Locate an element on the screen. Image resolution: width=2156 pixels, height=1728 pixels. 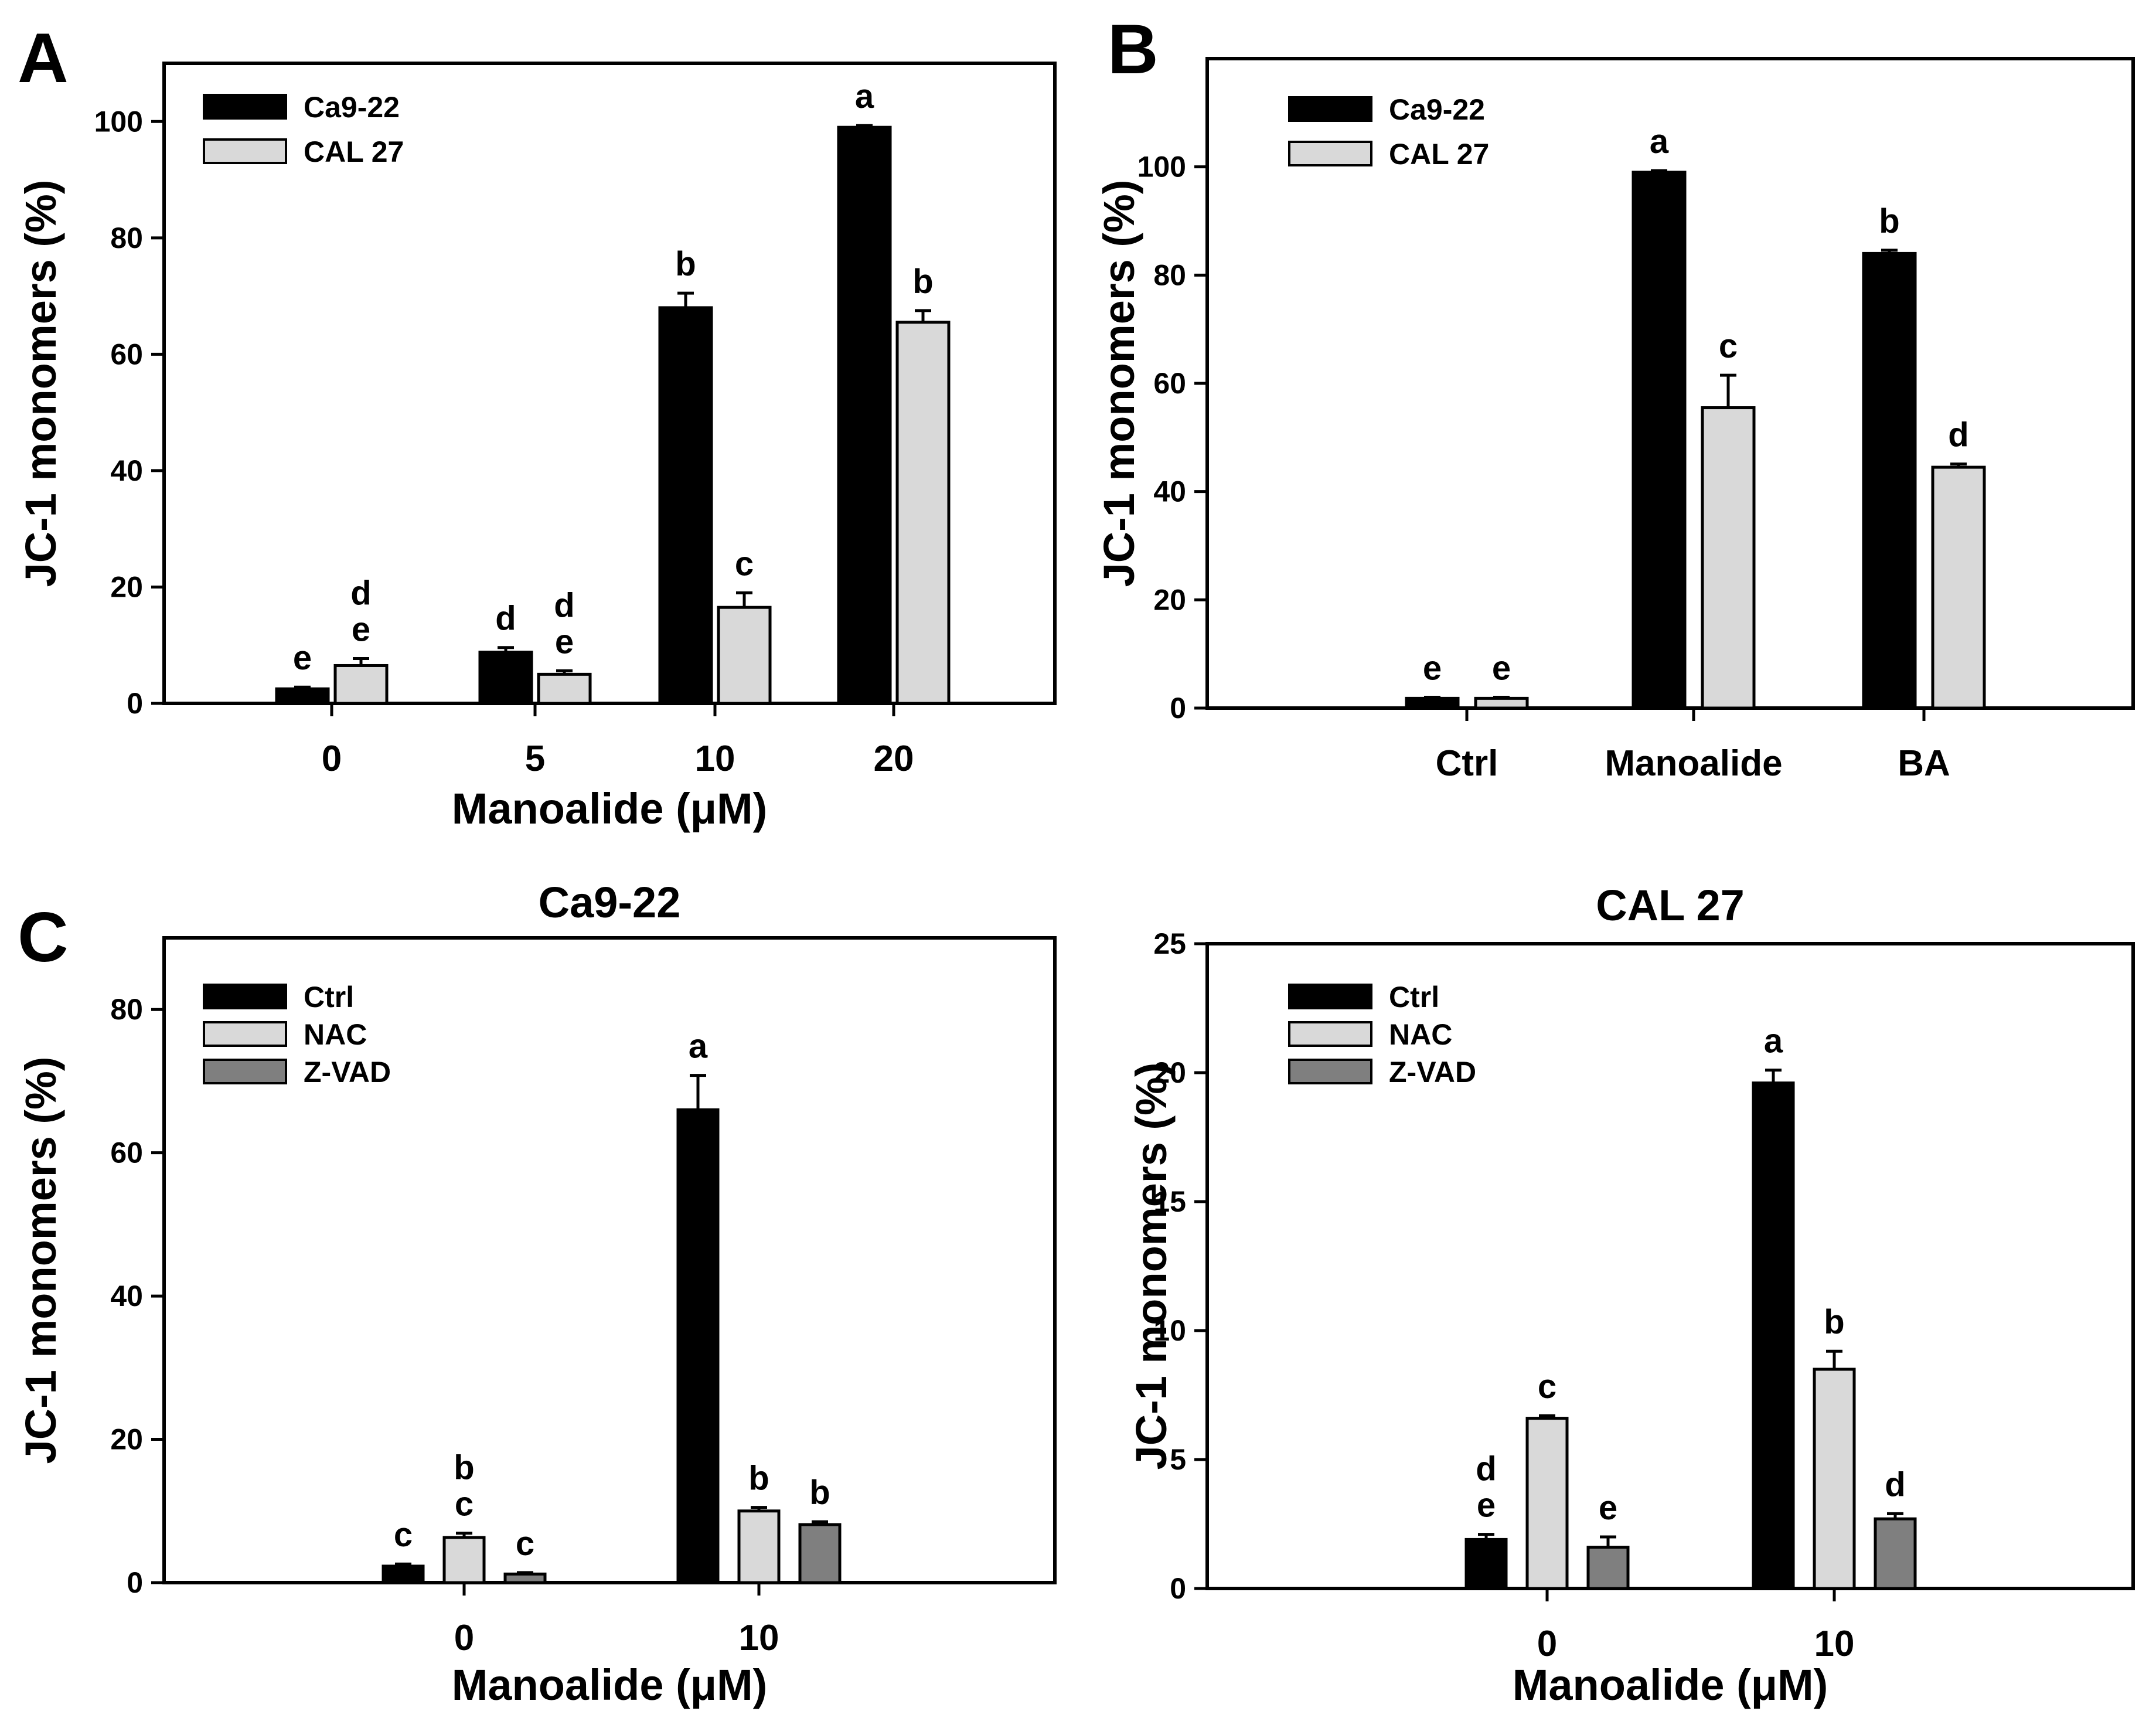
panel-label-b: B is located at coordinates (1133, 49).